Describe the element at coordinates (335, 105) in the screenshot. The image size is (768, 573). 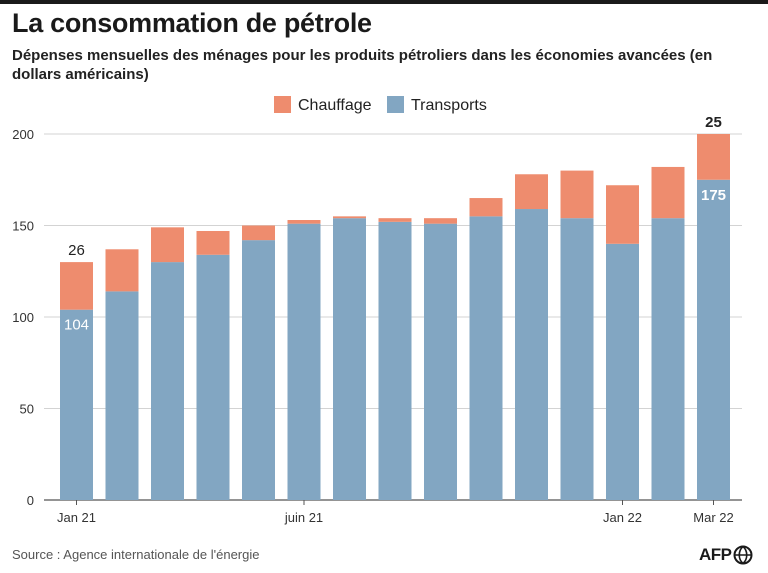
I see `legend-label: Chauffage` at that location.